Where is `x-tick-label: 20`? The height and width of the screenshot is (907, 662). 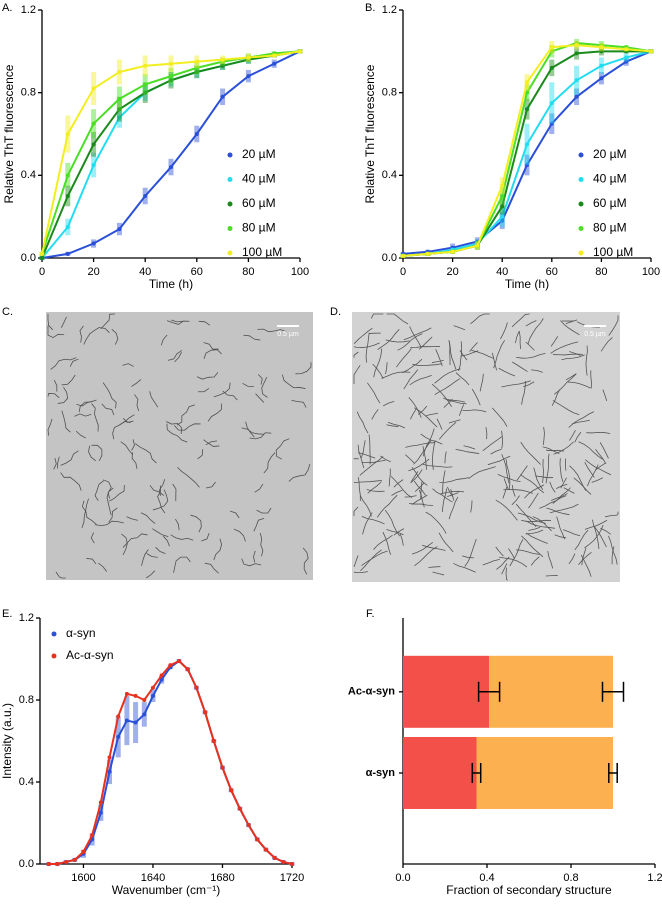 x-tick-label: 20 is located at coordinates (93, 272).